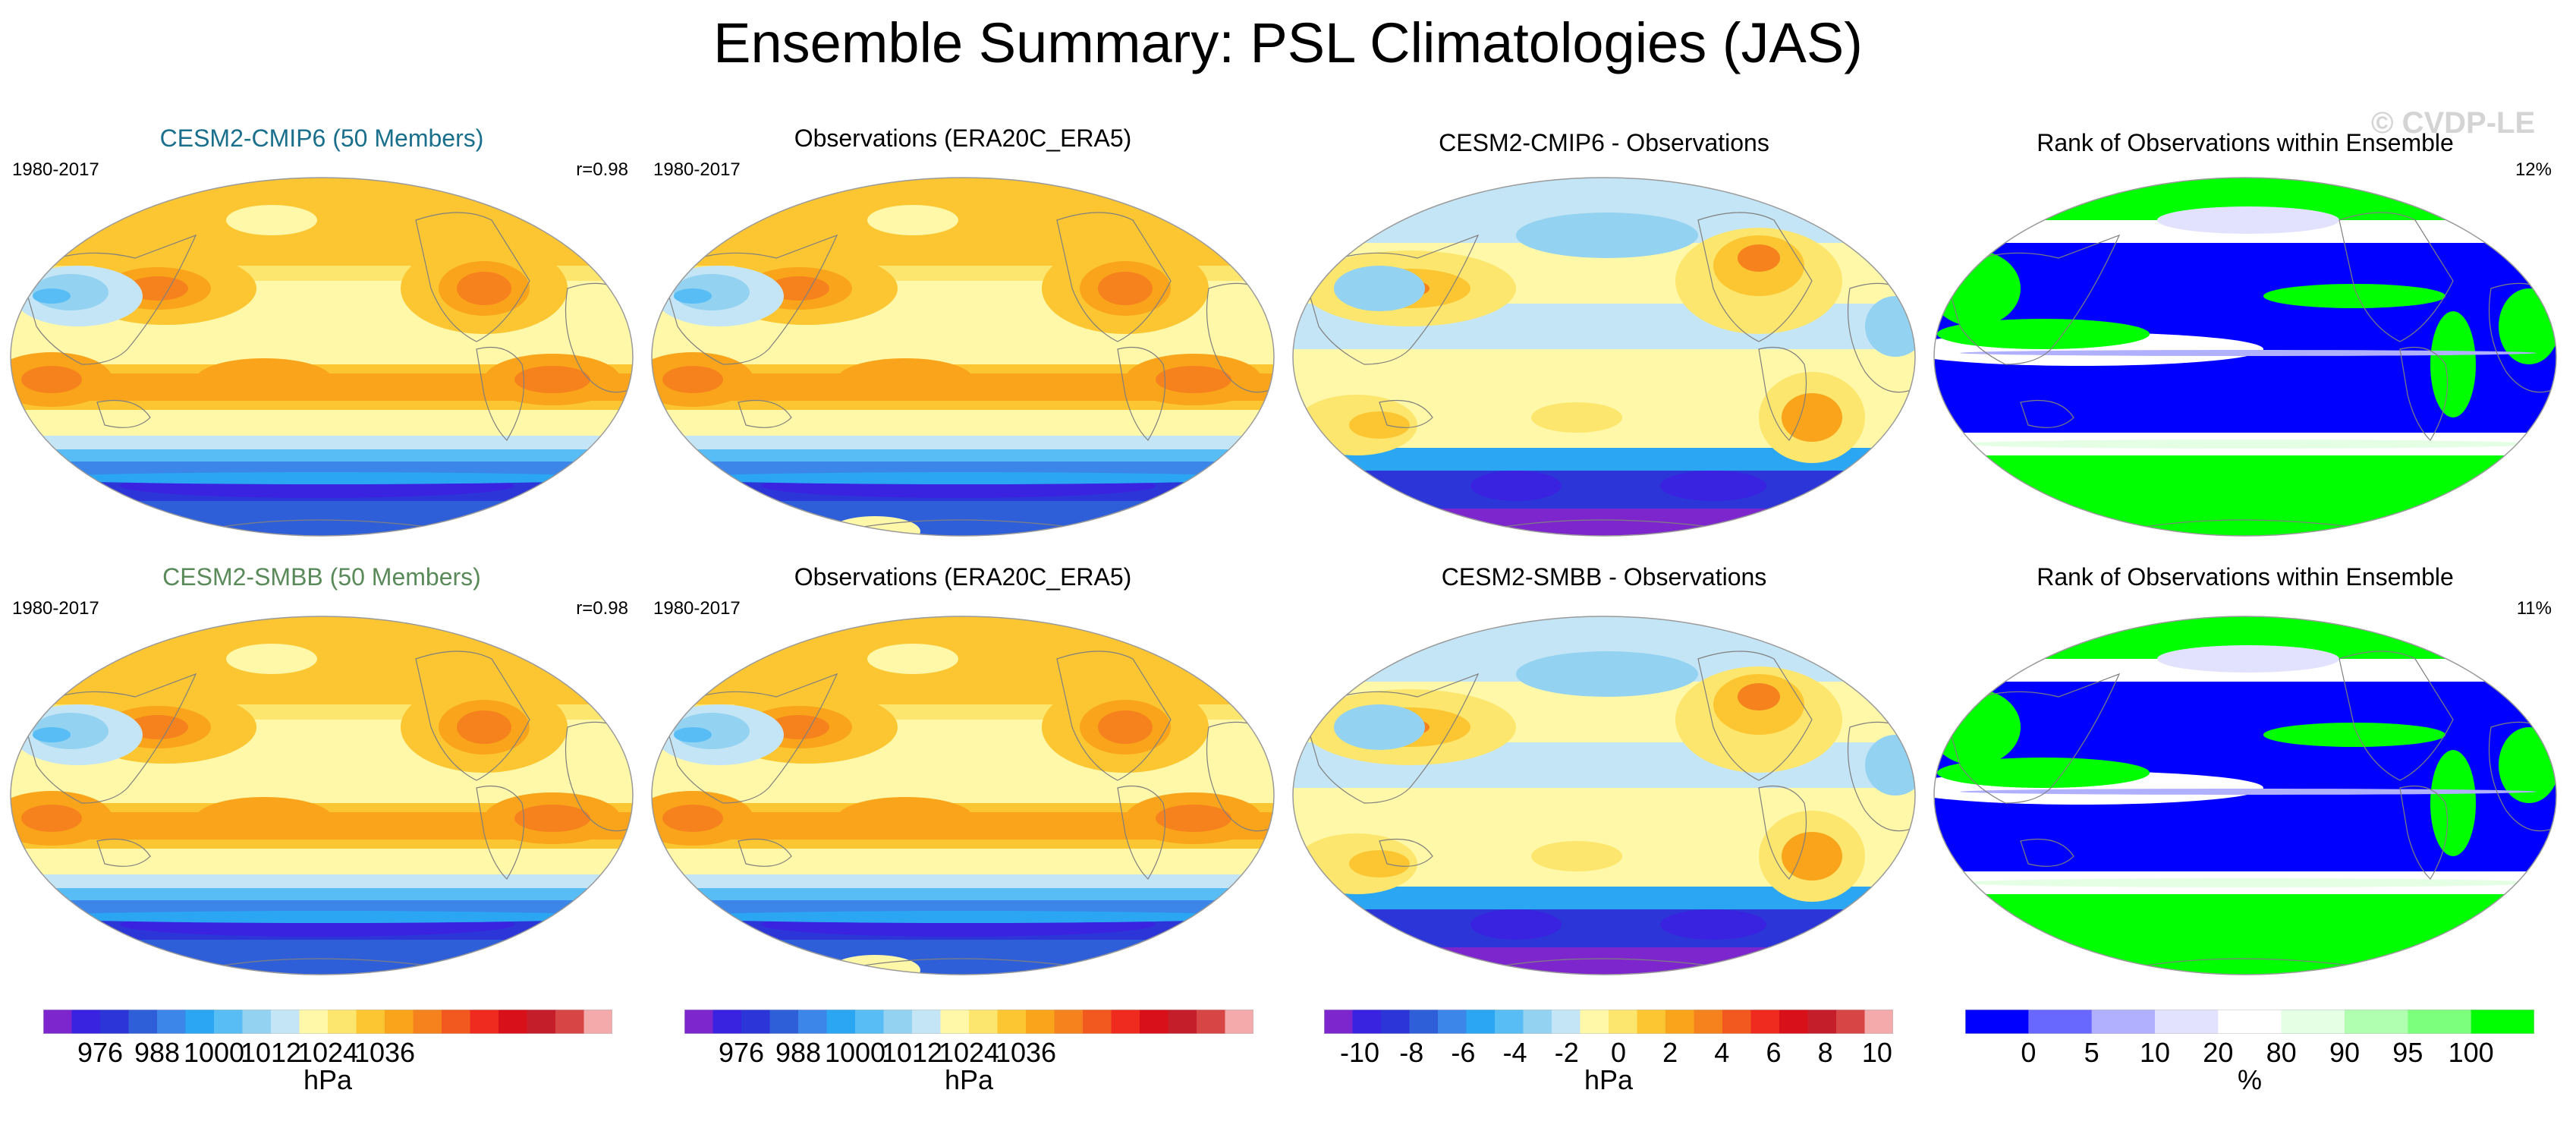 The width and height of the screenshot is (2576, 1131). What do you see at coordinates (1670, 1052) in the screenshot?
I see `colorbar-tick-label: 2` at bounding box center [1670, 1052].